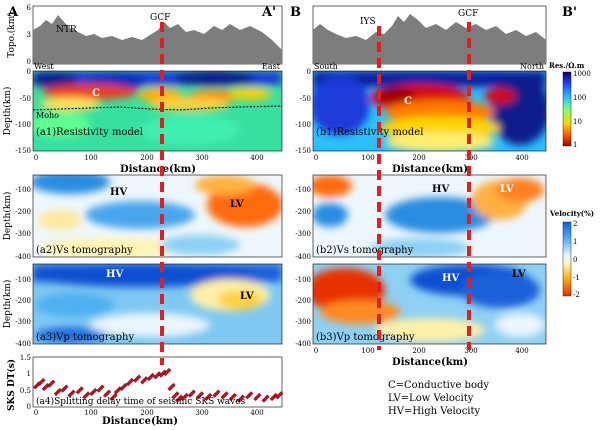  What do you see at coordinates (47, 115) in the screenshot?
I see `moho-label: Moho` at bounding box center [47, 115].